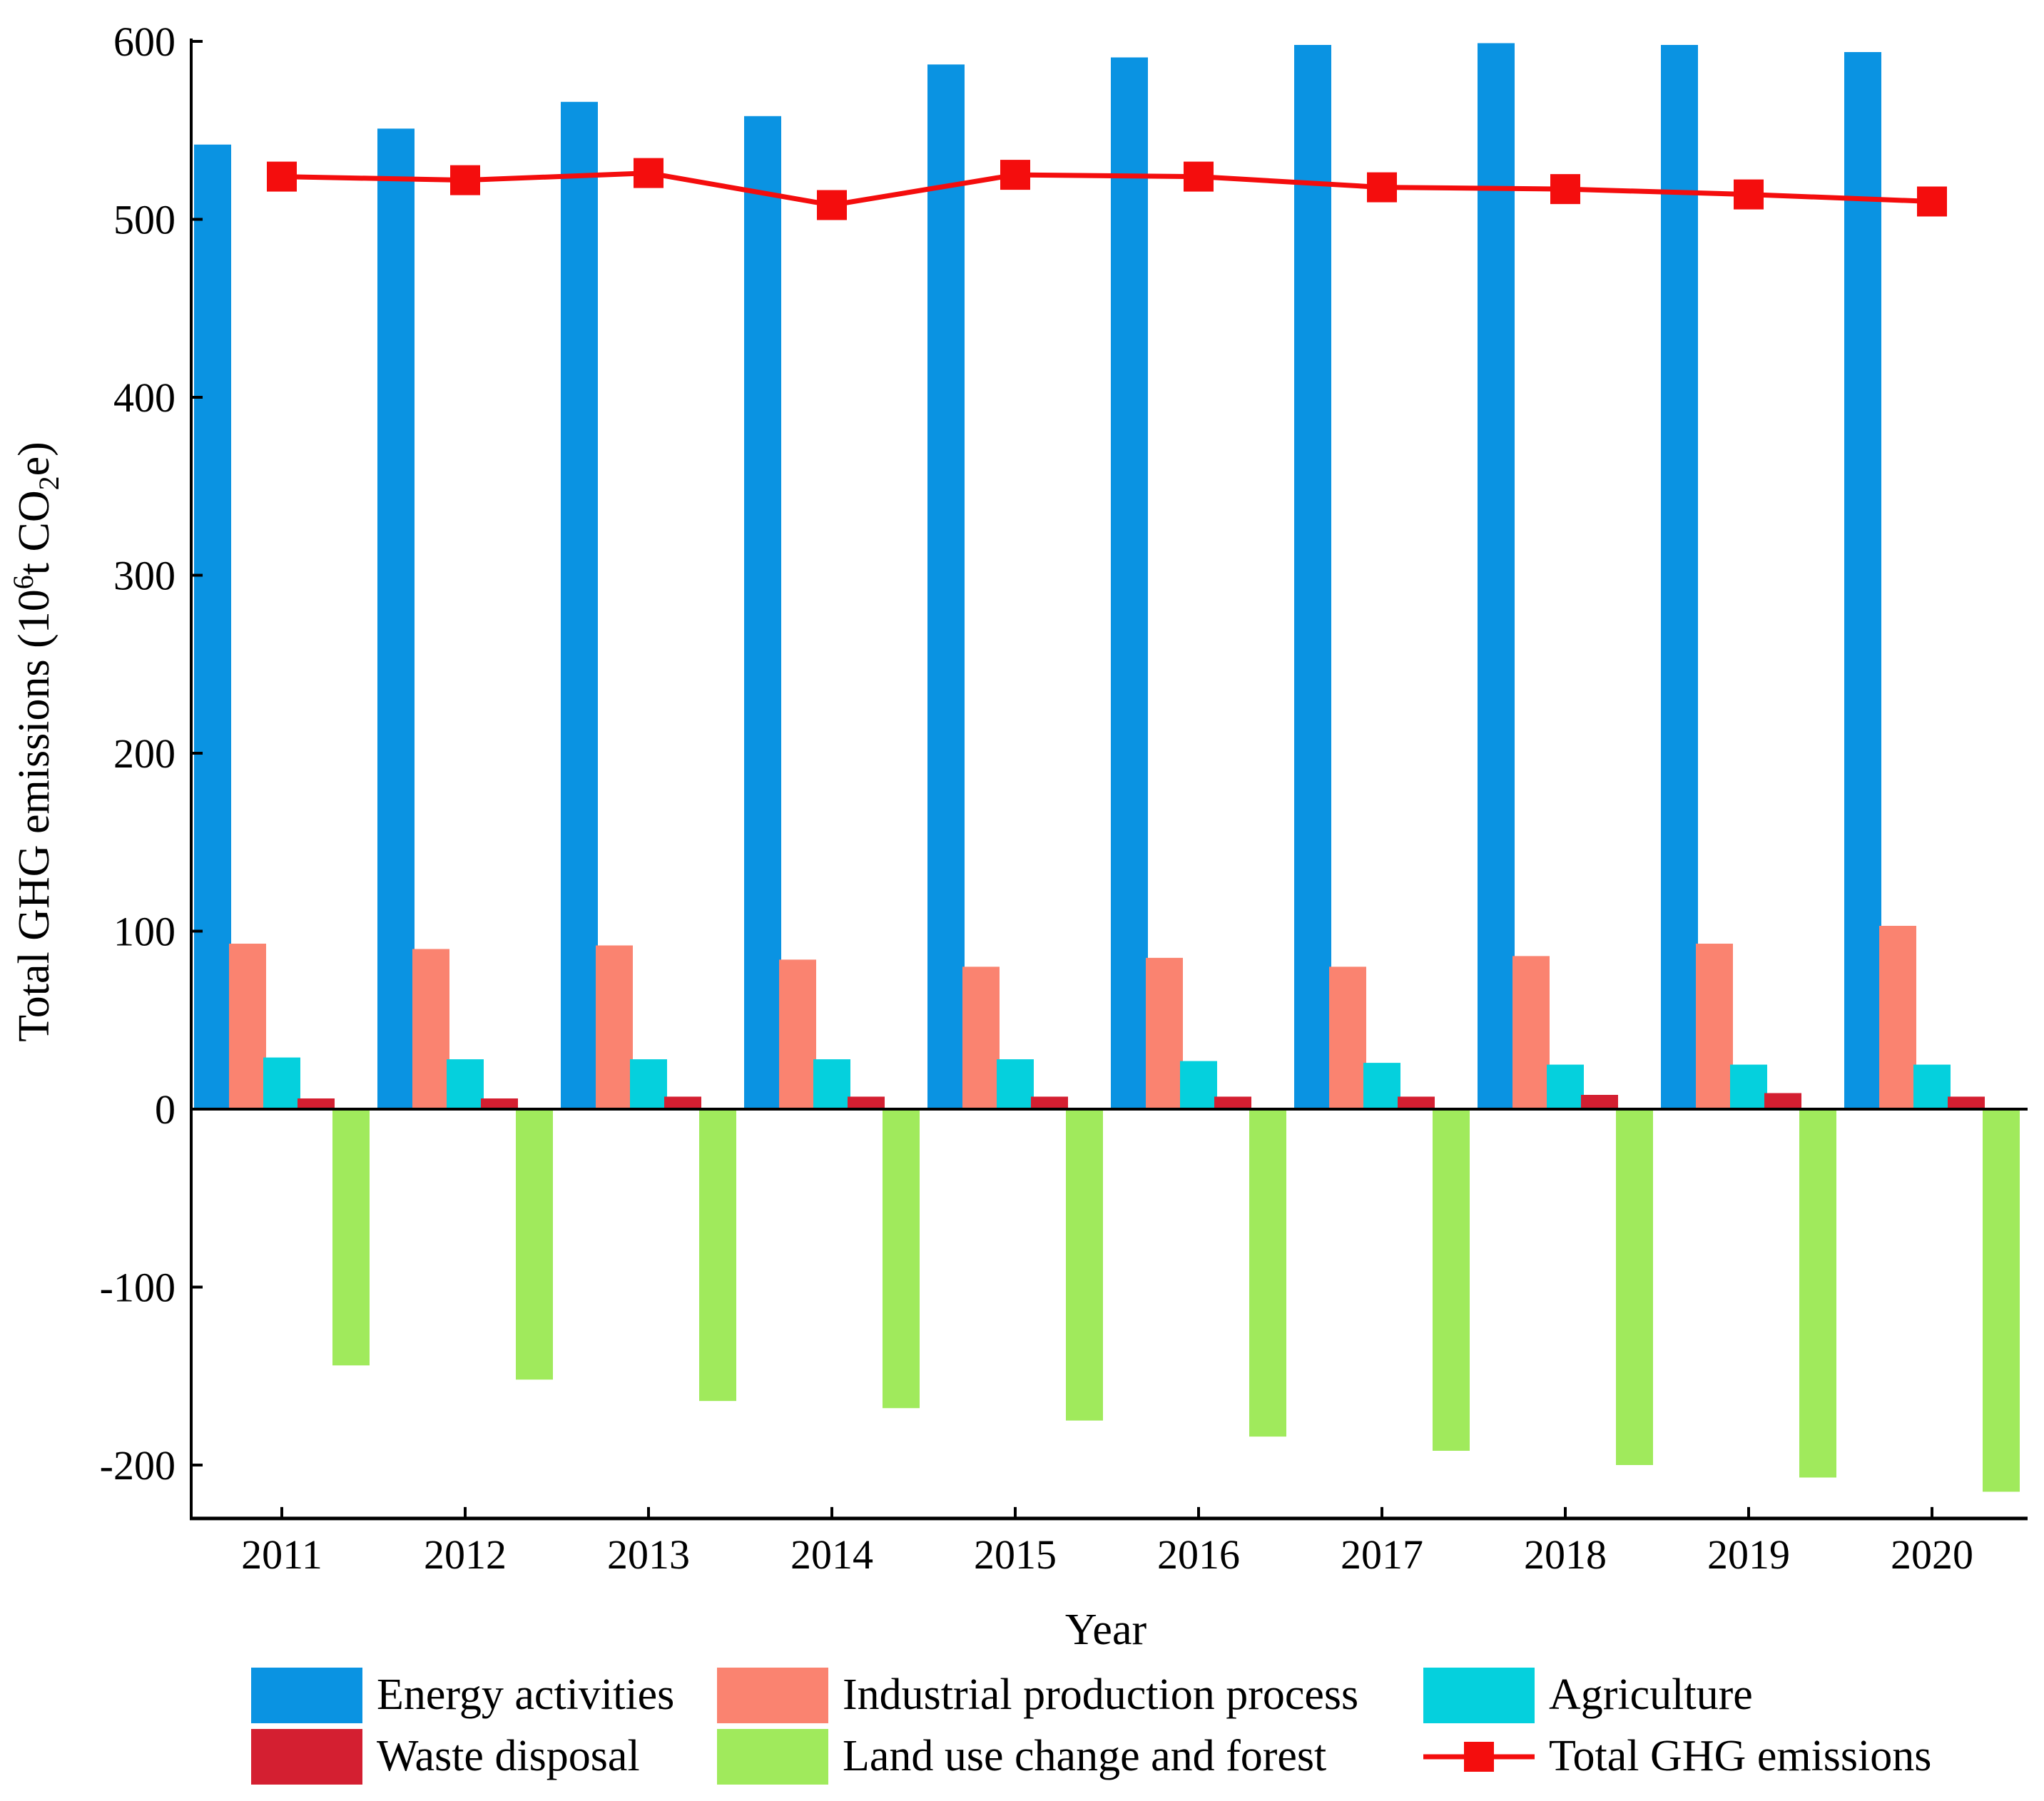  What do you see at coordinates (981, 1037) in the screenshot?
I see `bar-industrial-production-process-2015` at bounding box center [981, 1037].